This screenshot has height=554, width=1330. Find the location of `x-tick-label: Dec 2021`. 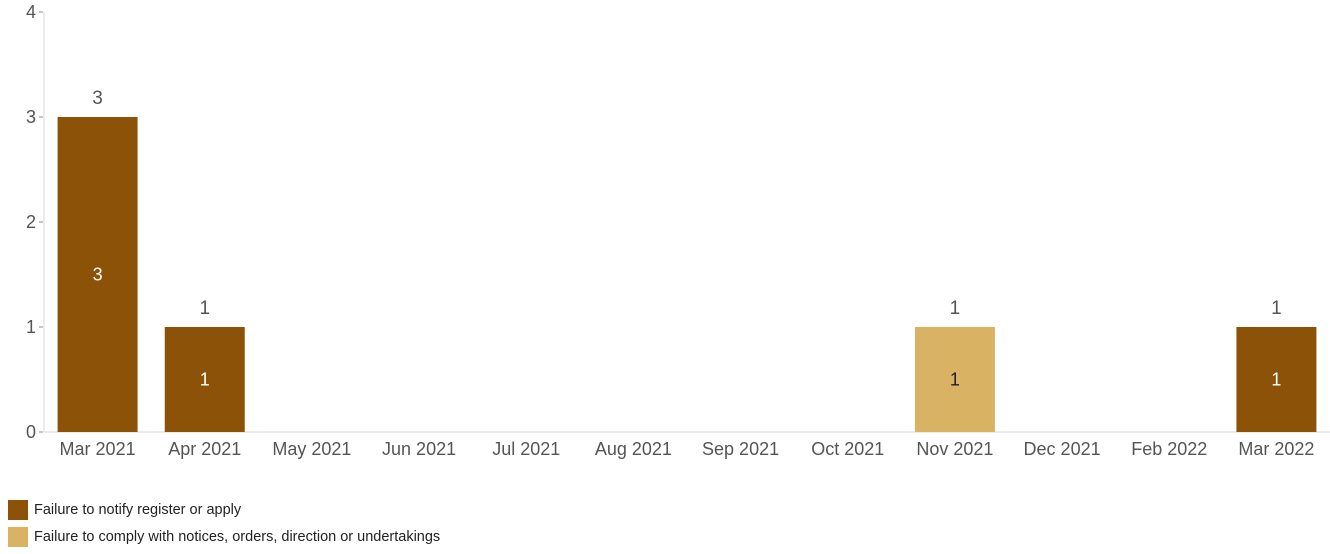

x-tick-label: Dec 2021 is located at coordinates (1062, 449).